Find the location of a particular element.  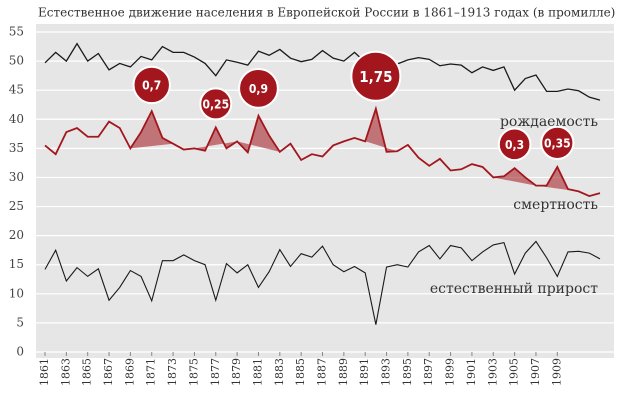

x-tick-label: 1885 is located at coordinates (300, 372).